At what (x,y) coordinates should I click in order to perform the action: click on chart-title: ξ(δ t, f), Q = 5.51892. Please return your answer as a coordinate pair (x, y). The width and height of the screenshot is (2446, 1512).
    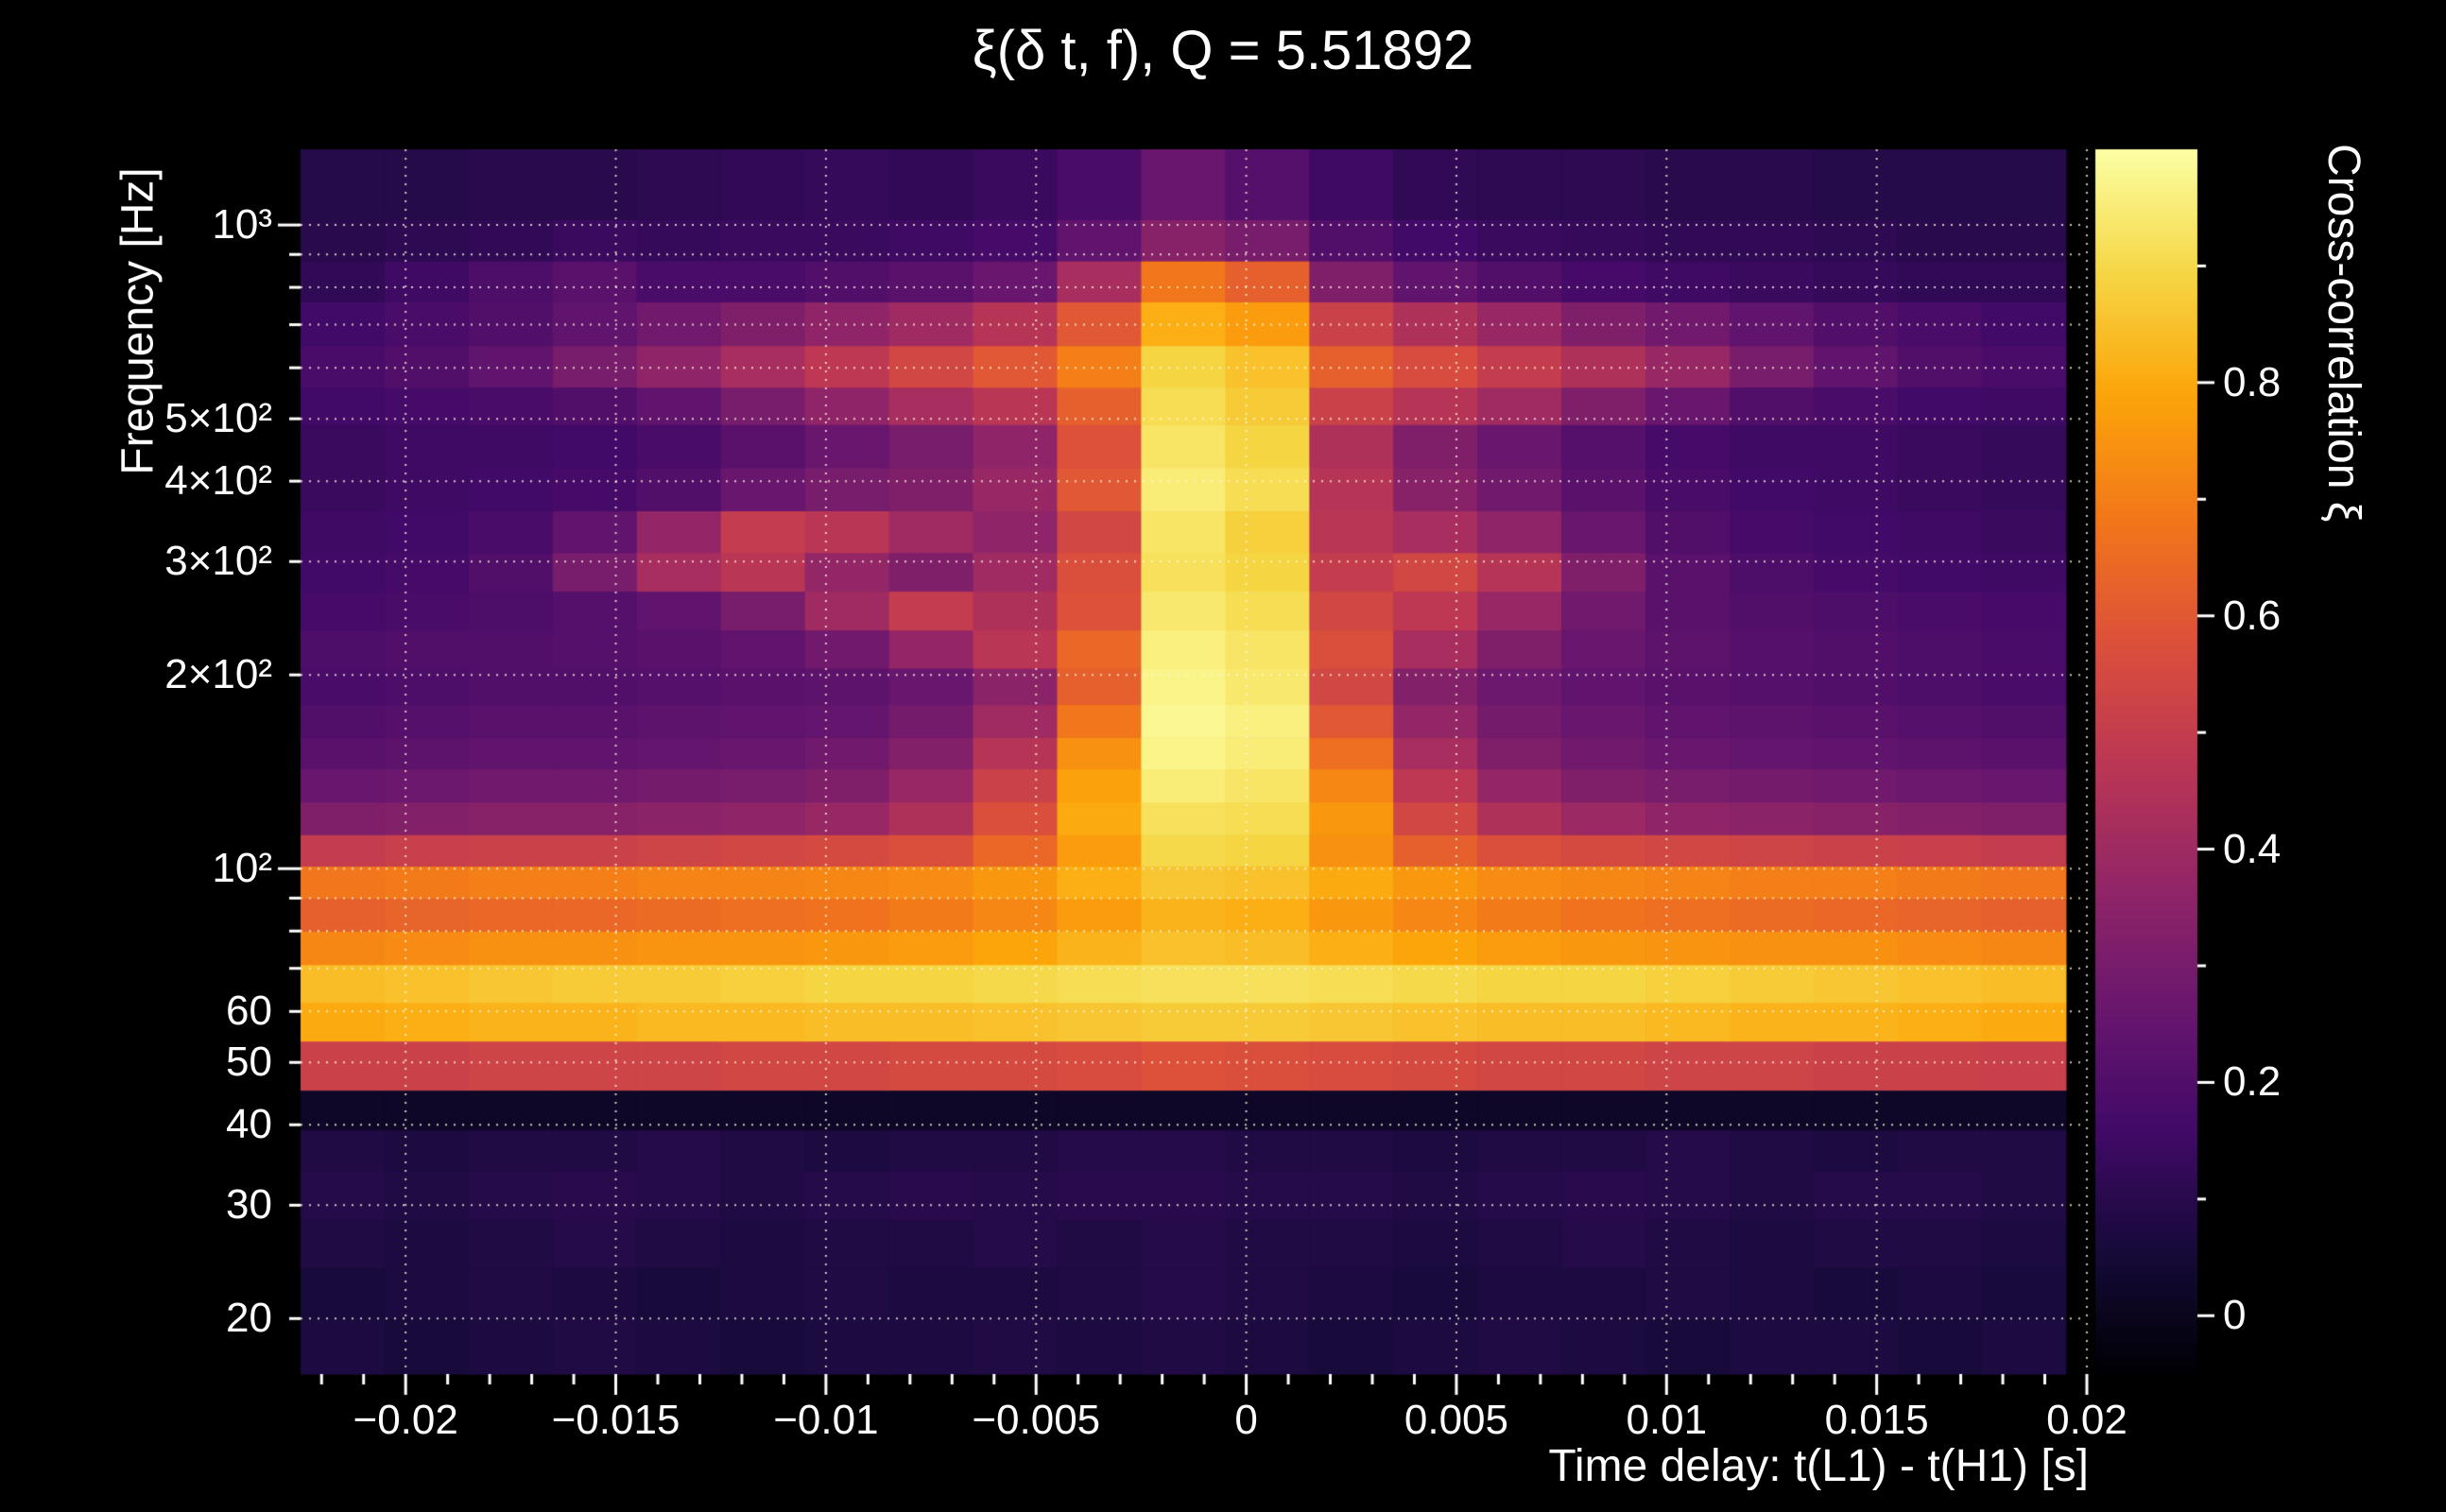
    Looking at the image, I should click on (1223, 50).